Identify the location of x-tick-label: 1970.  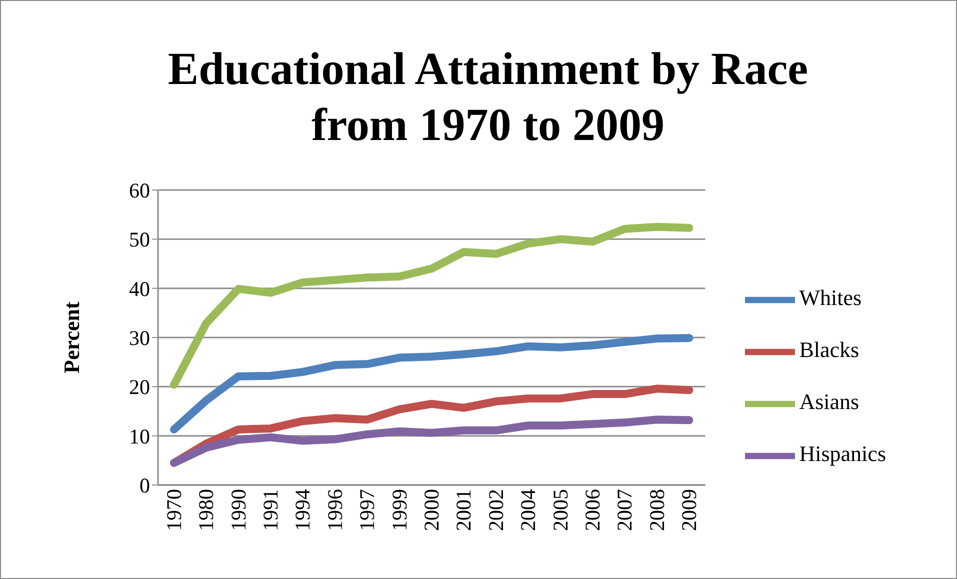
(174, 510).